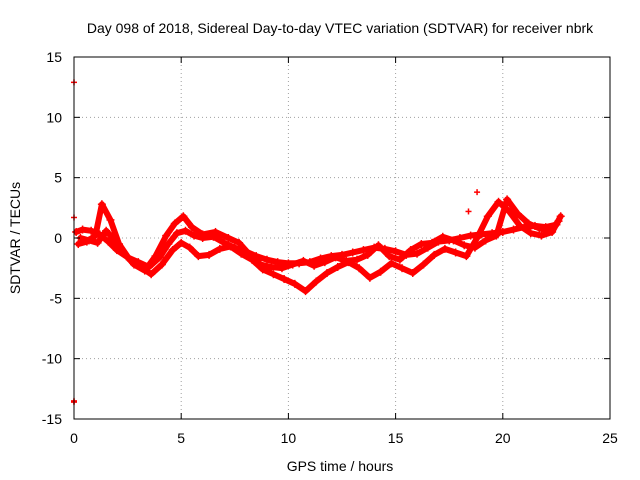  I want to click on y-tick-label: 5, so click(58, 178).